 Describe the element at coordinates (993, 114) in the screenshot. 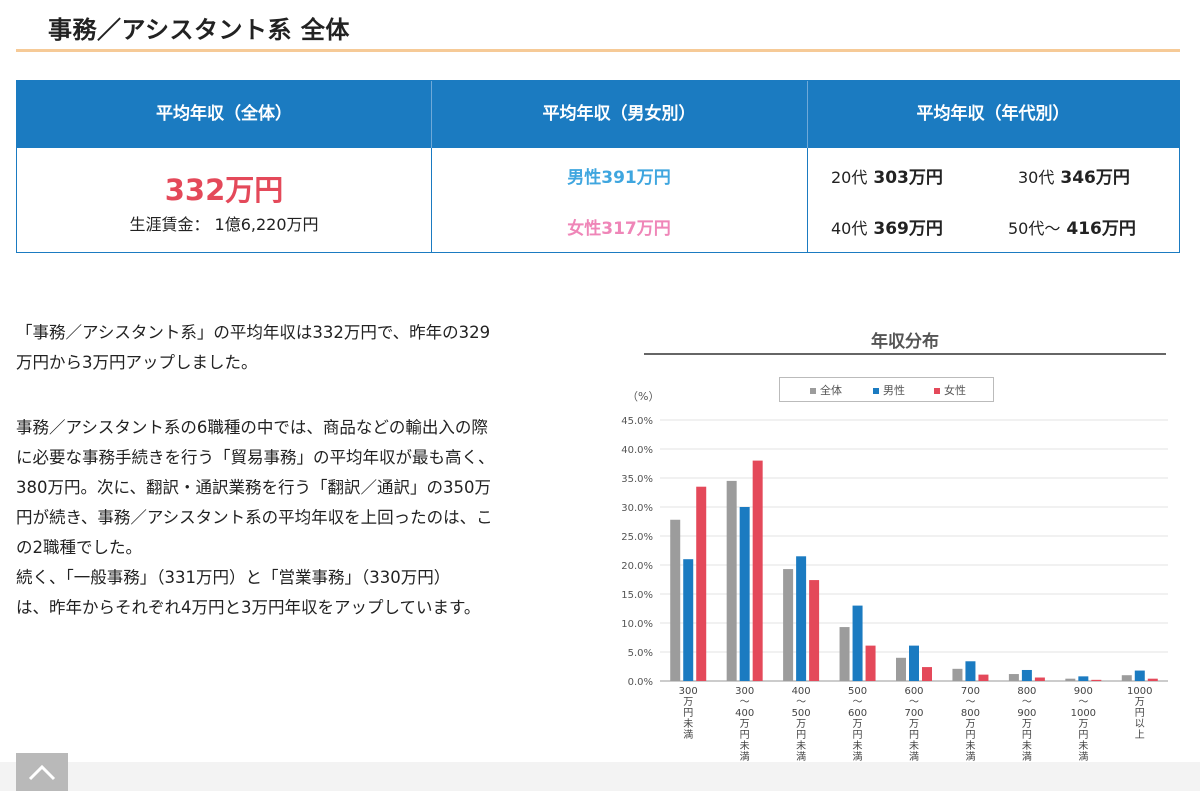

I see `header-age: 平均年収（年代別）` at that location.